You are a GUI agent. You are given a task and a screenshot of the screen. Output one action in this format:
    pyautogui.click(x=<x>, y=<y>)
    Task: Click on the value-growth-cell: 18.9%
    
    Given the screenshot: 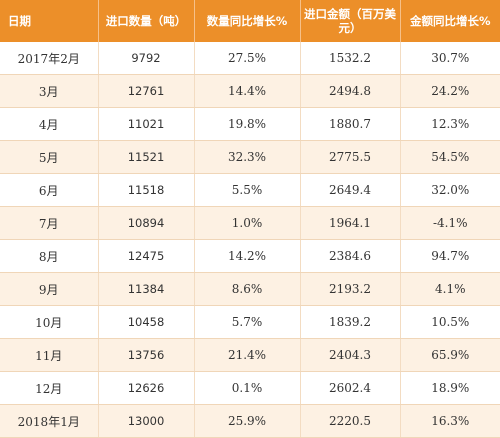 What is the action you would take?
    pyautogui.click(x=450, y=388)
    